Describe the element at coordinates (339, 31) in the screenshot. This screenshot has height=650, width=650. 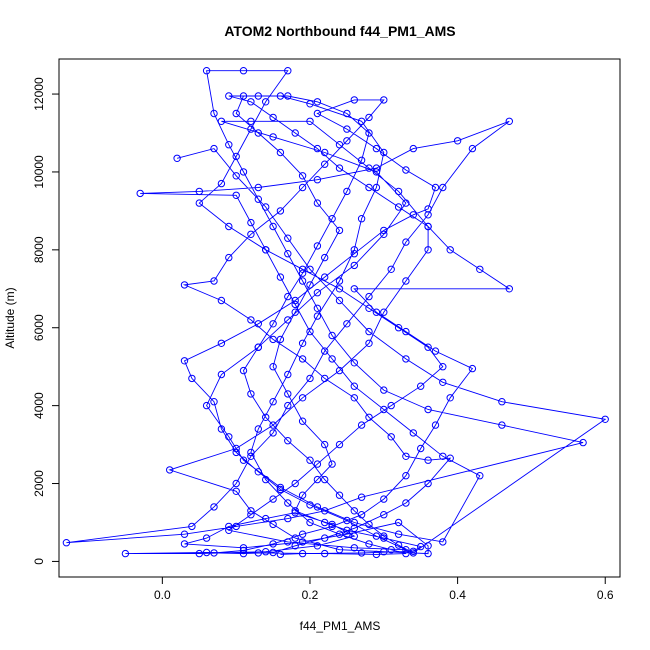
I see `chart-title: ATOM2 Northbound f44_PM1_AMS` at that location.